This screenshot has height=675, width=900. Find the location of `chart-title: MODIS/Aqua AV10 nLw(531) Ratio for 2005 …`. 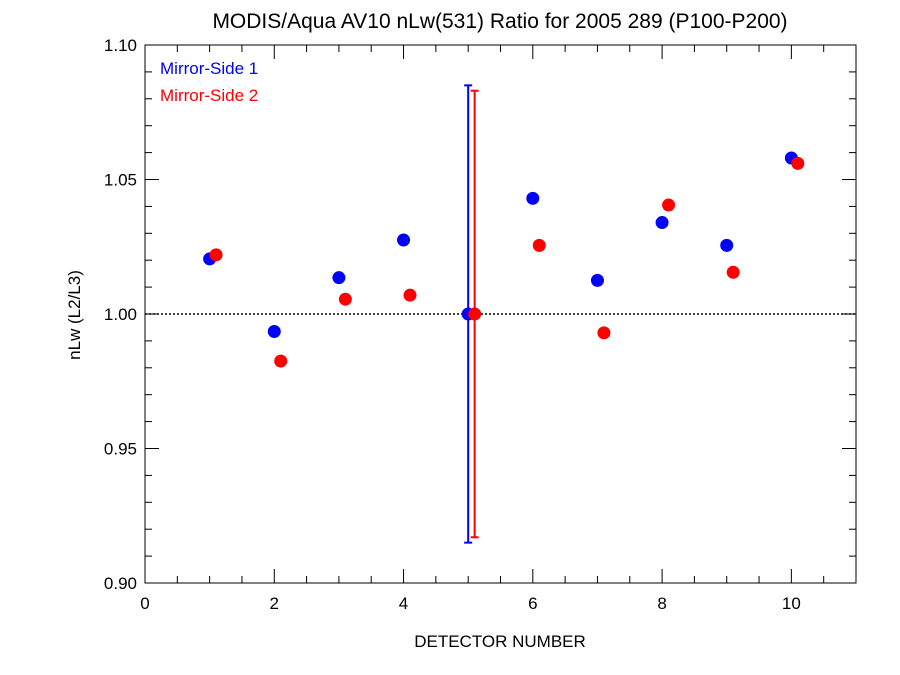

chart-title: MODIS/Aqua AV10 nLw(531) Ratio for 2005 … is located at coordinates (499, 21).